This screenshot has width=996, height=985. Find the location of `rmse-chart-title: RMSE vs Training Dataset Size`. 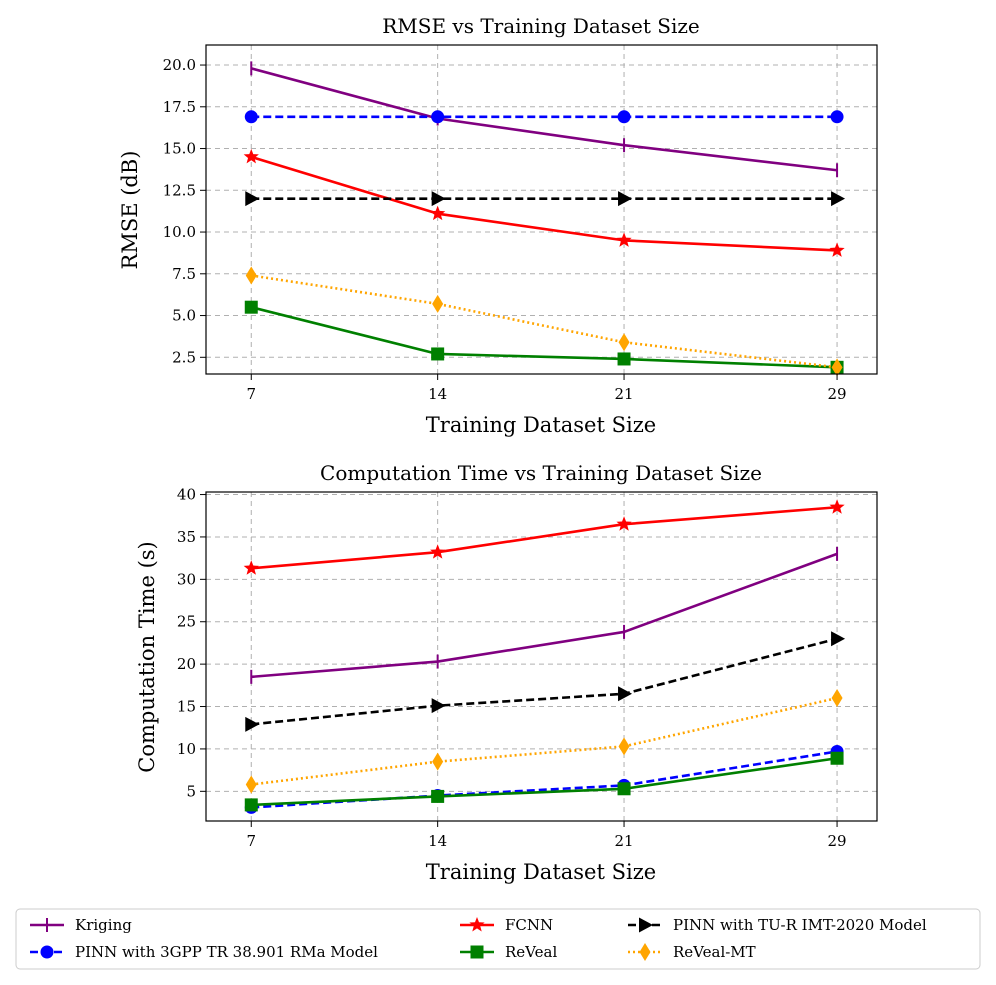

rmse-chart-title: RMSE vs Training Dataset Size is located at coordinates (541, 26).